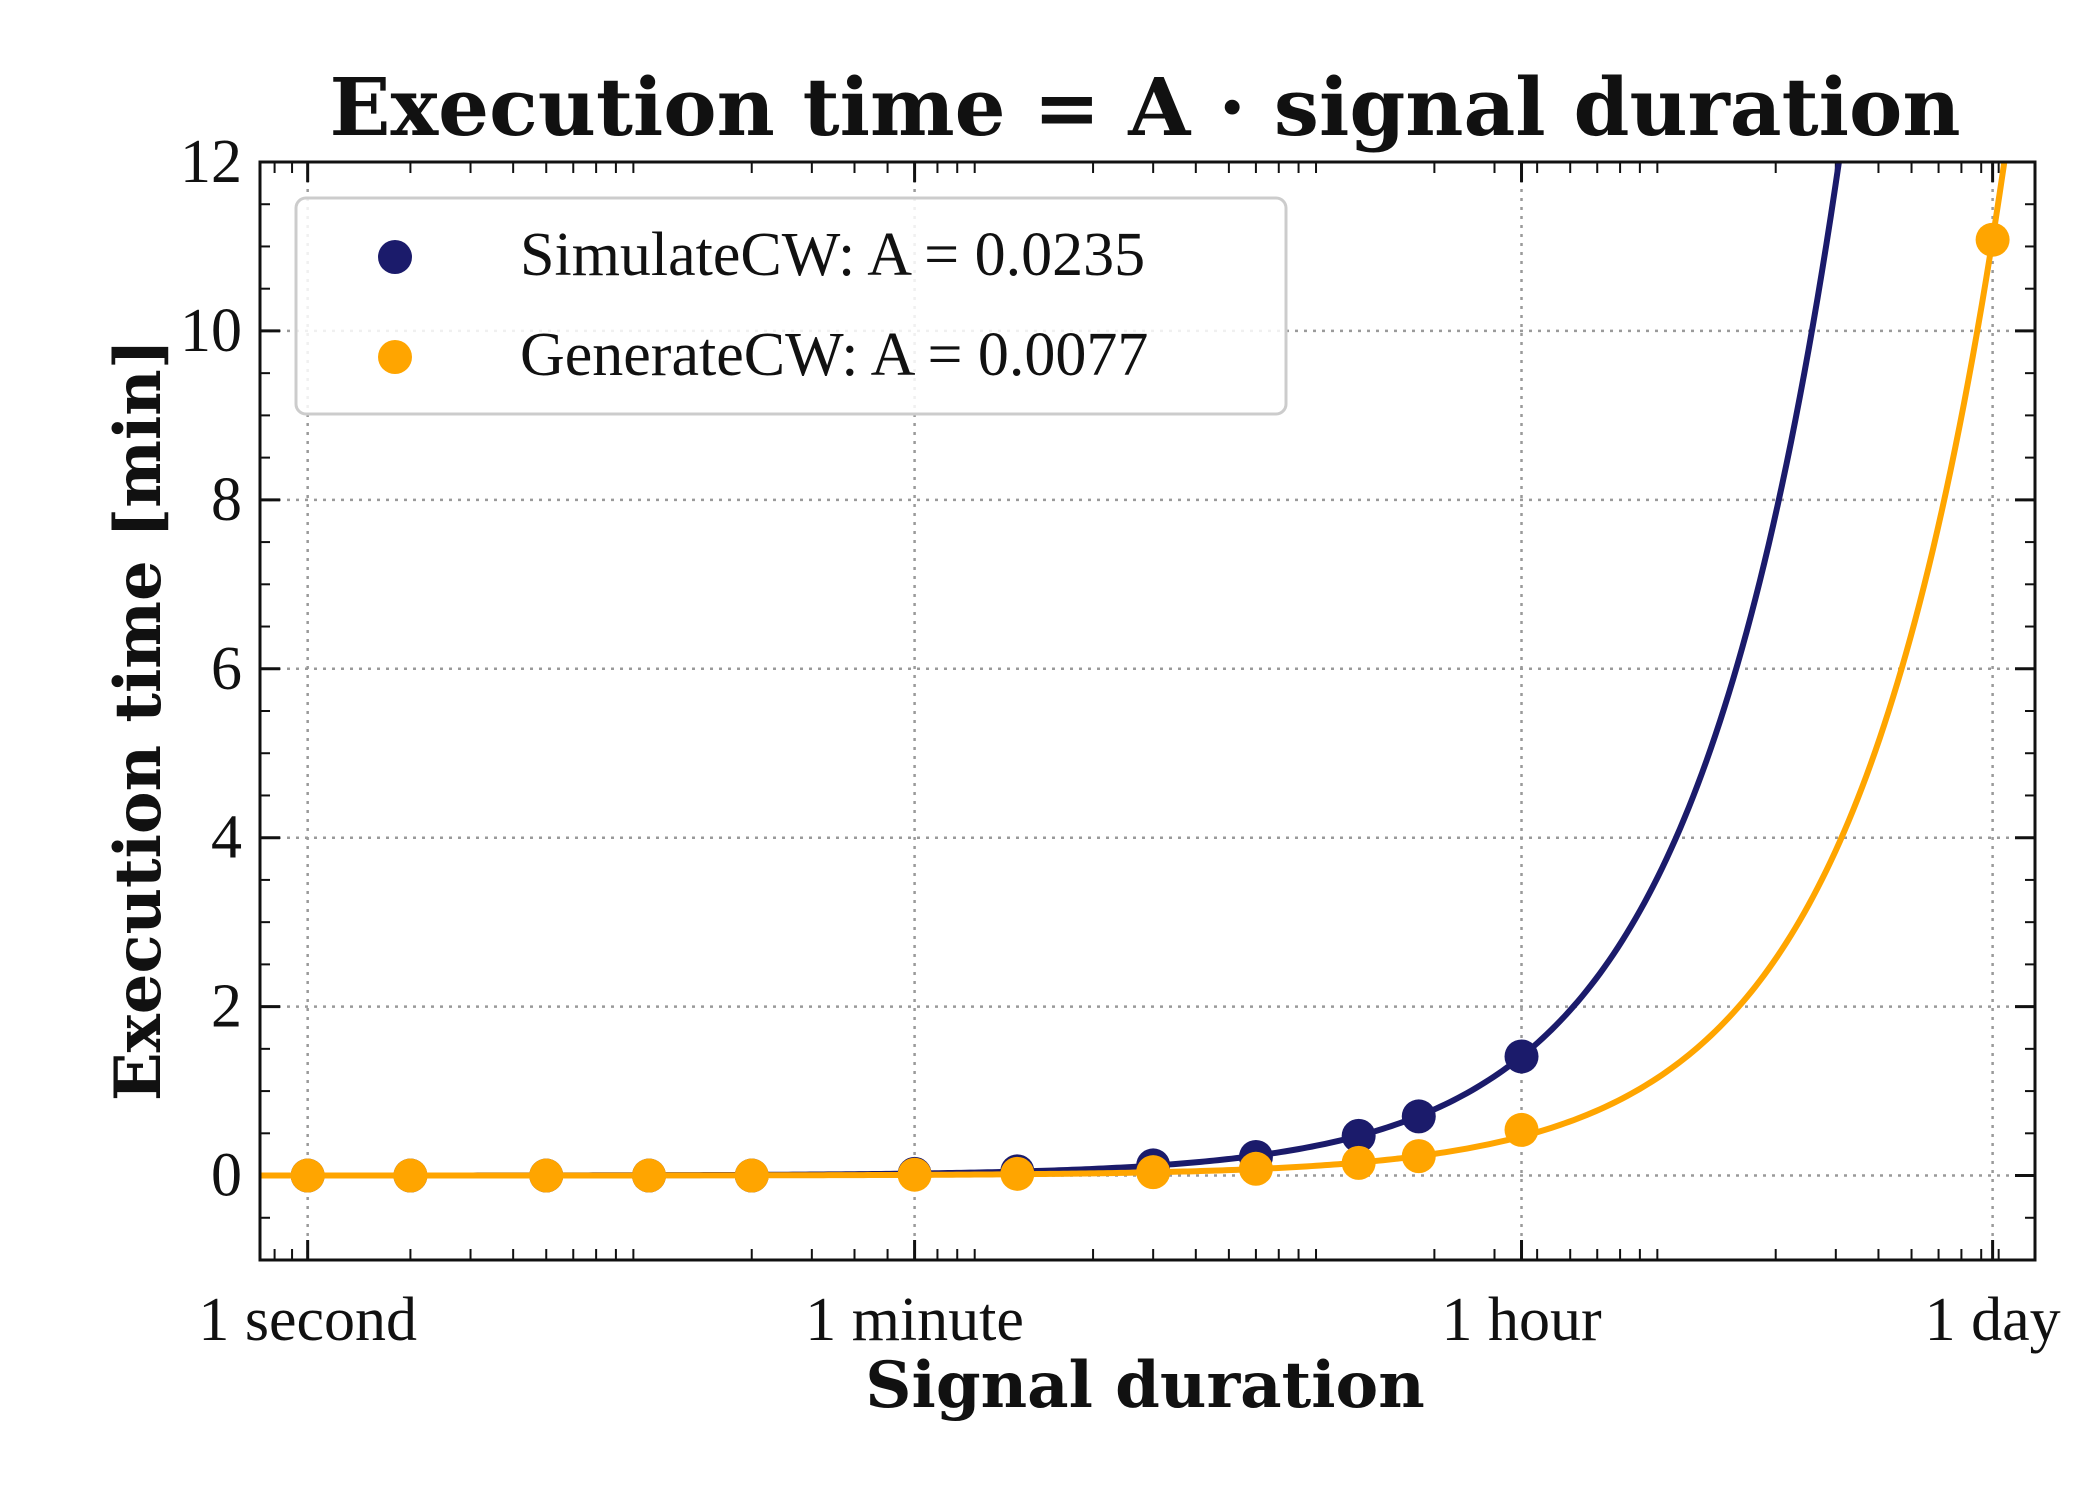 This screenshot has width=2100, height=1500. Describe the element at coordinates (226, 669) in the screenshot. I see `y-tick-label: 6` at that location.